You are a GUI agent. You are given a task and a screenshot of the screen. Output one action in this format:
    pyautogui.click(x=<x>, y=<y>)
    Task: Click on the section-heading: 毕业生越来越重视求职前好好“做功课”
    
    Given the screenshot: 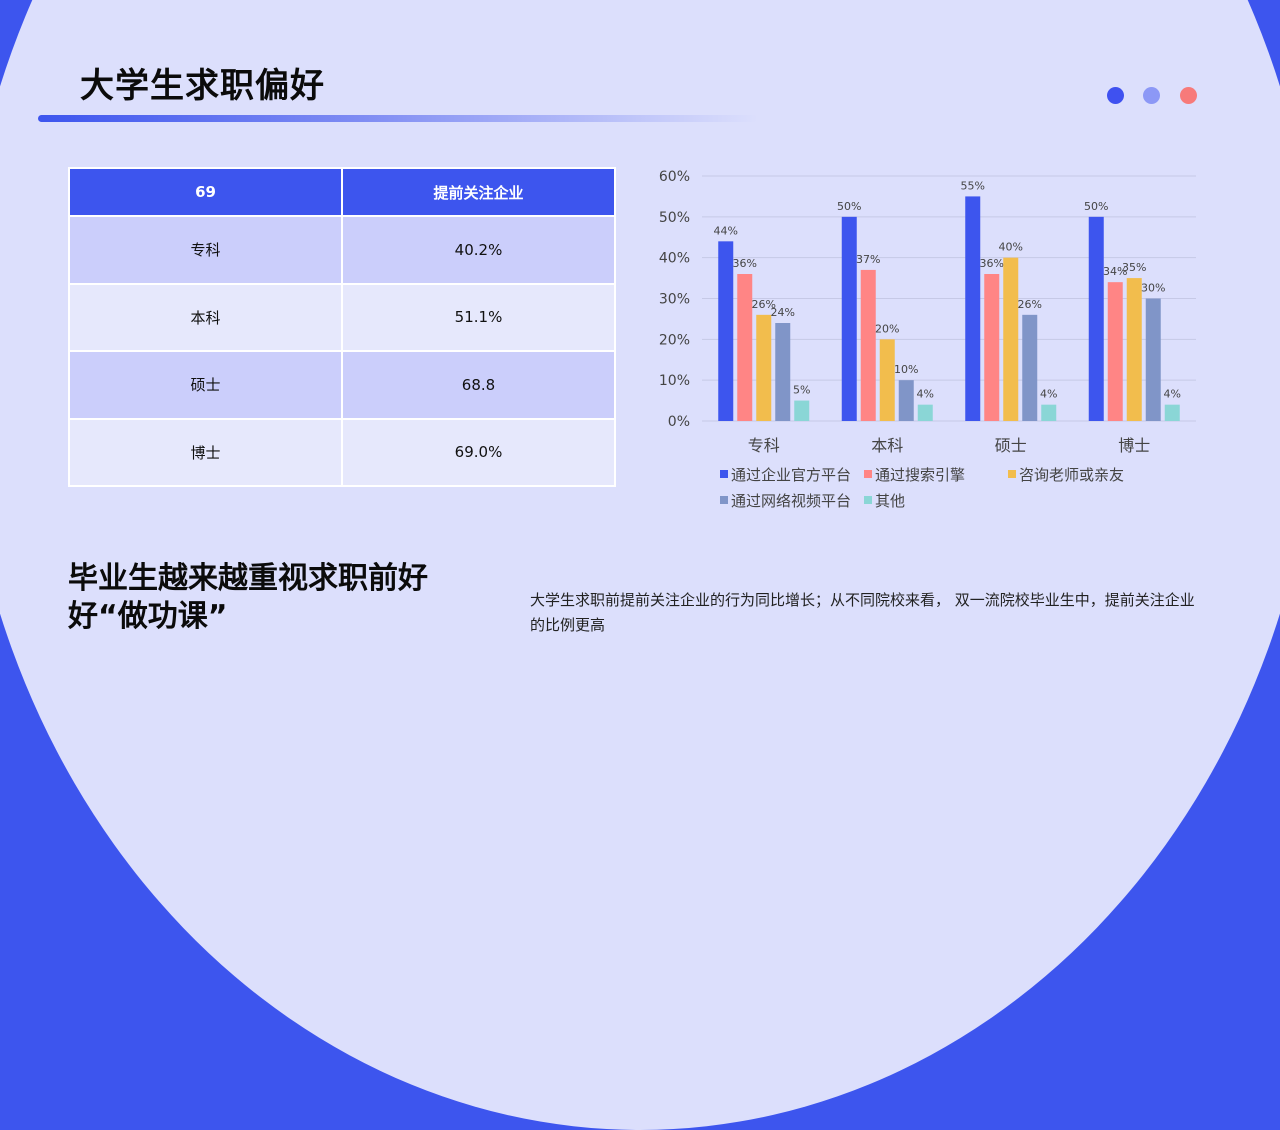 What is the action you would take?
    pyautogui.click(x=248, y=597)
    